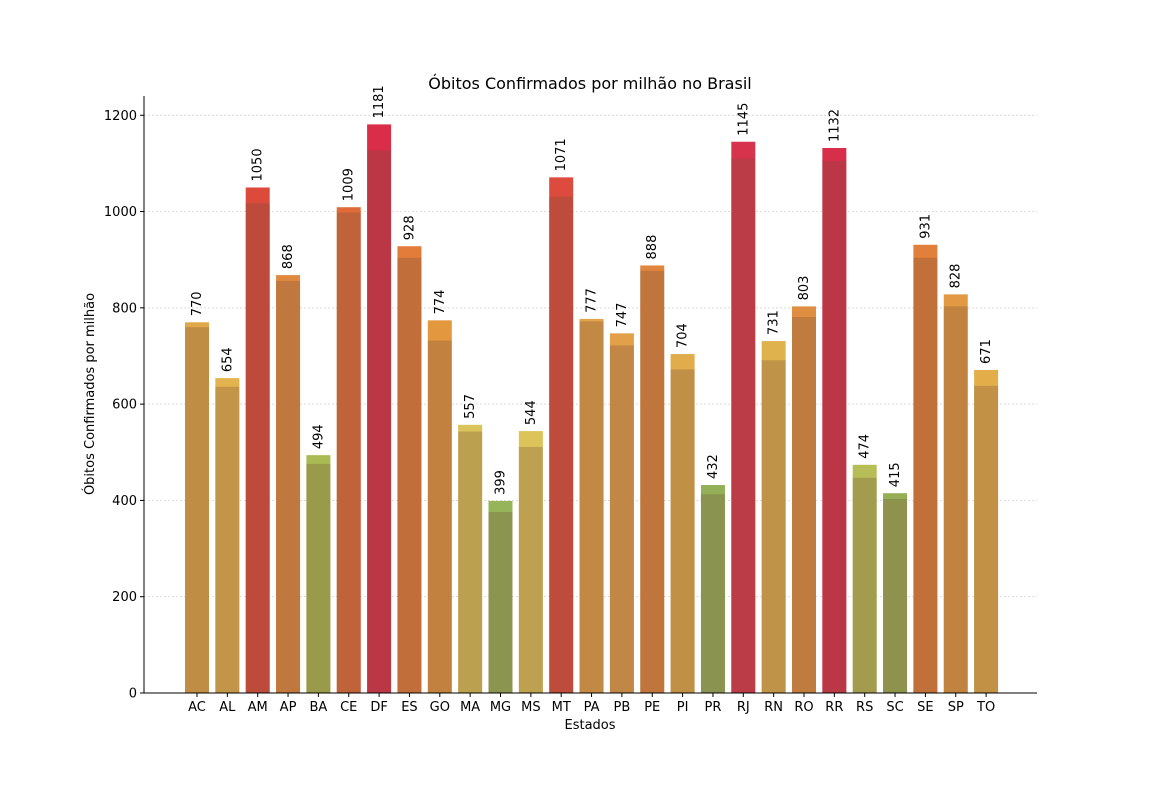 The width and height of the screenshot is (1152, 792). Describe the element at coordinates (589, 725) in the screenshot. I see `x-axis-label: Estados` at that location.